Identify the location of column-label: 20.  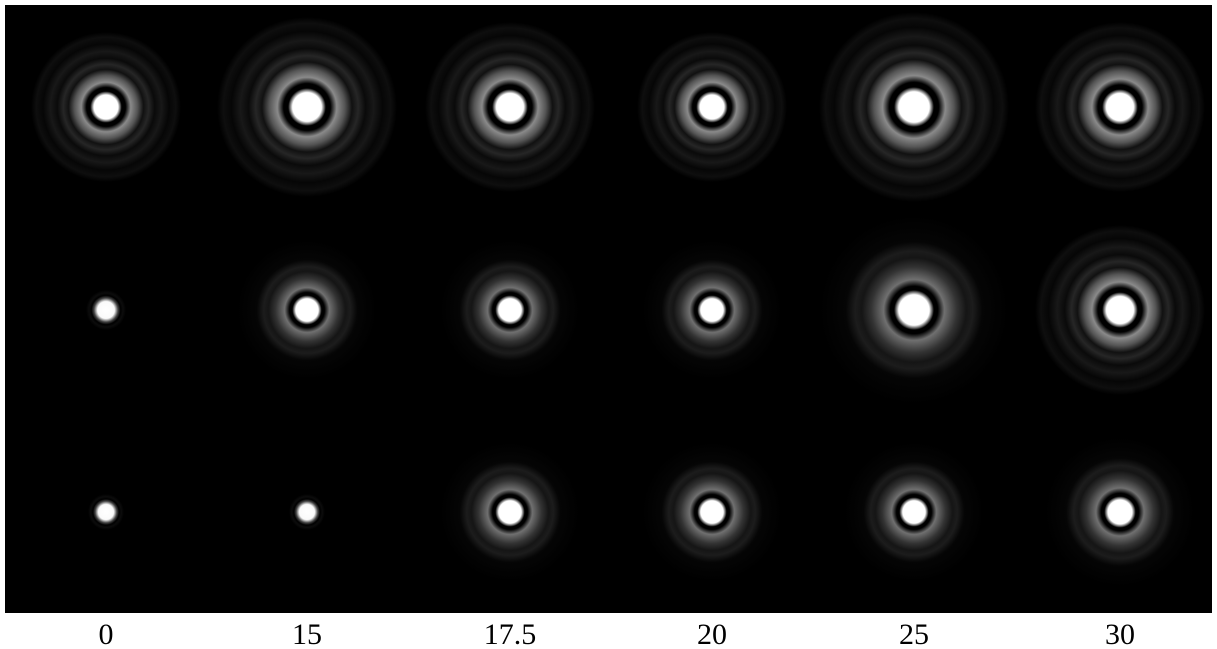
(712, 633).